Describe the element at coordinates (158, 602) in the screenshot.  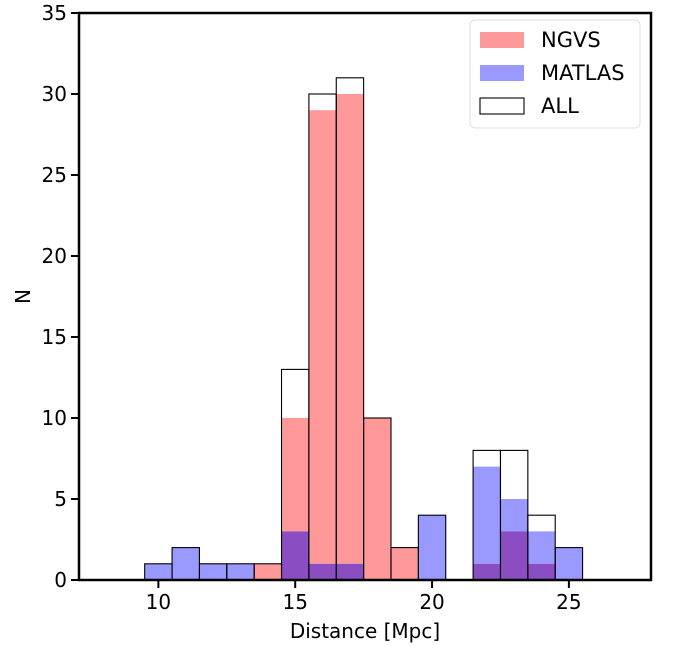
I see `x-tick-label: 10` at that location.